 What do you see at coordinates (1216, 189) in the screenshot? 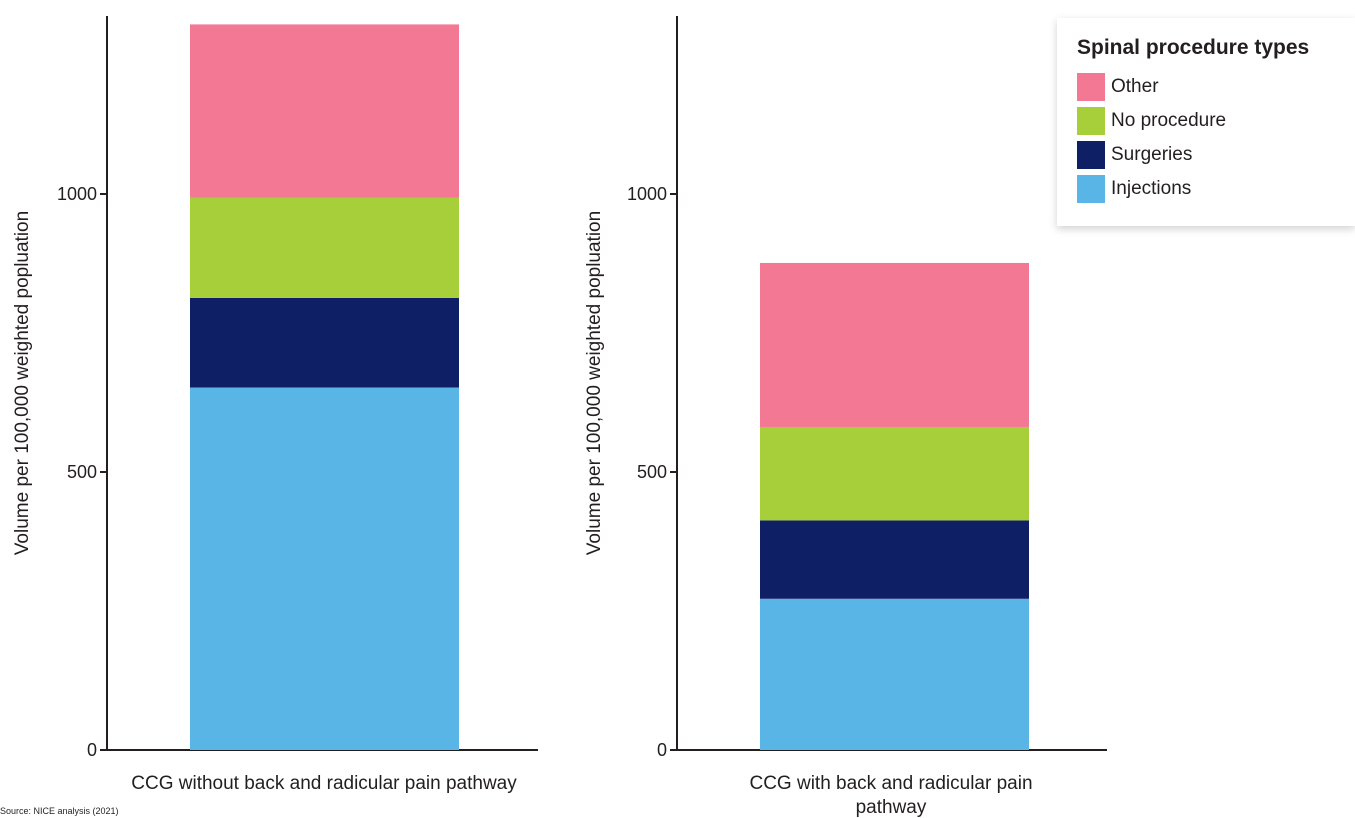
I see `legend-item: Injections` at bounding box center [1216, 189].